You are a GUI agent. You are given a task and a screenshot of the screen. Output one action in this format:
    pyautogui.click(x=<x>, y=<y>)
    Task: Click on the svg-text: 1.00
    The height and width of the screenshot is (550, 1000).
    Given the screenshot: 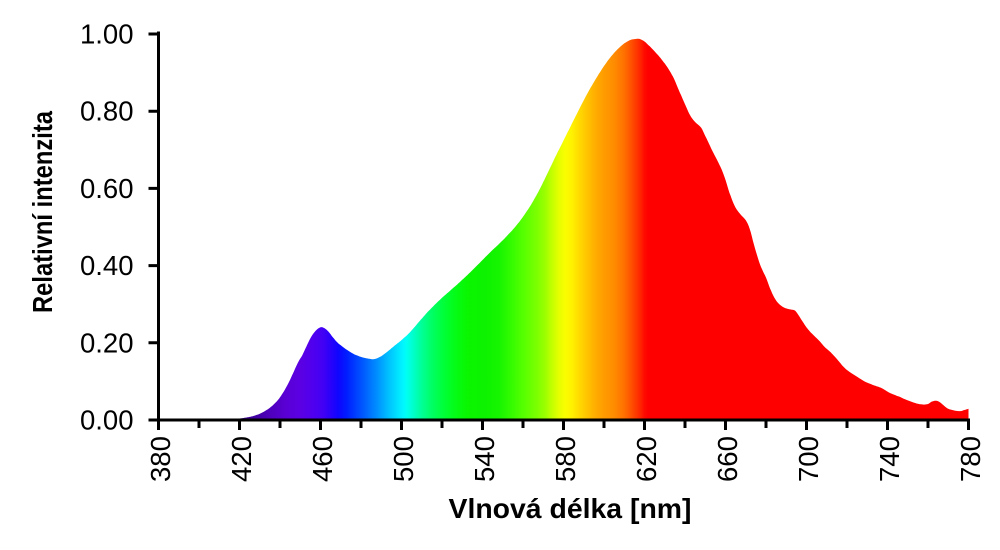 What is the action you would take?
    pyautogui.click(x=107, y=34)
    